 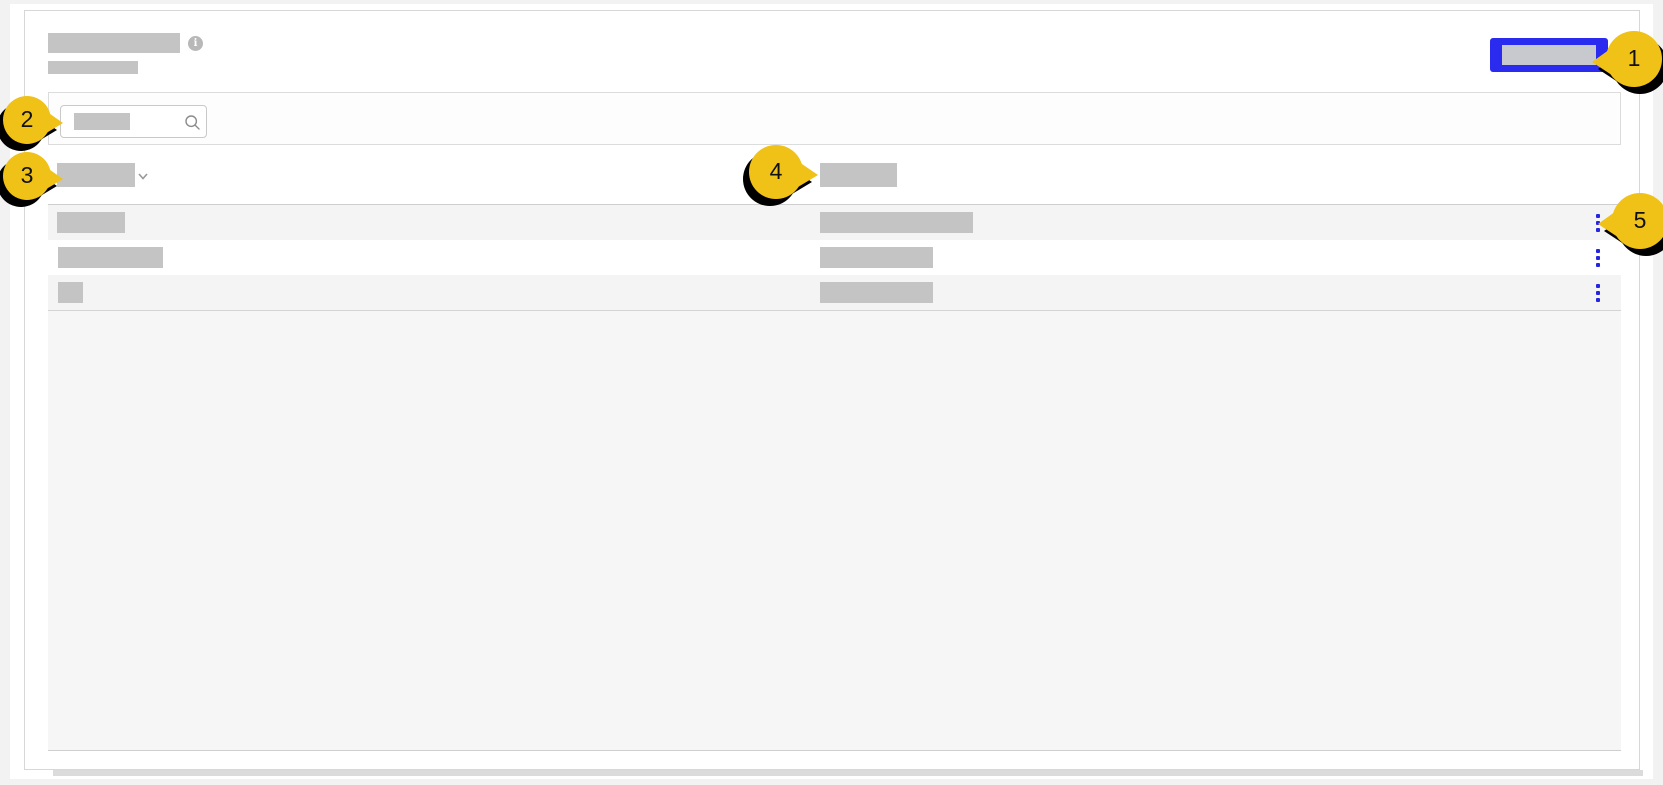 What do you see at coordinates (102, 121) in the screenshot?
I see `search-placeholder-redacted` at bounding box center [102, 121].